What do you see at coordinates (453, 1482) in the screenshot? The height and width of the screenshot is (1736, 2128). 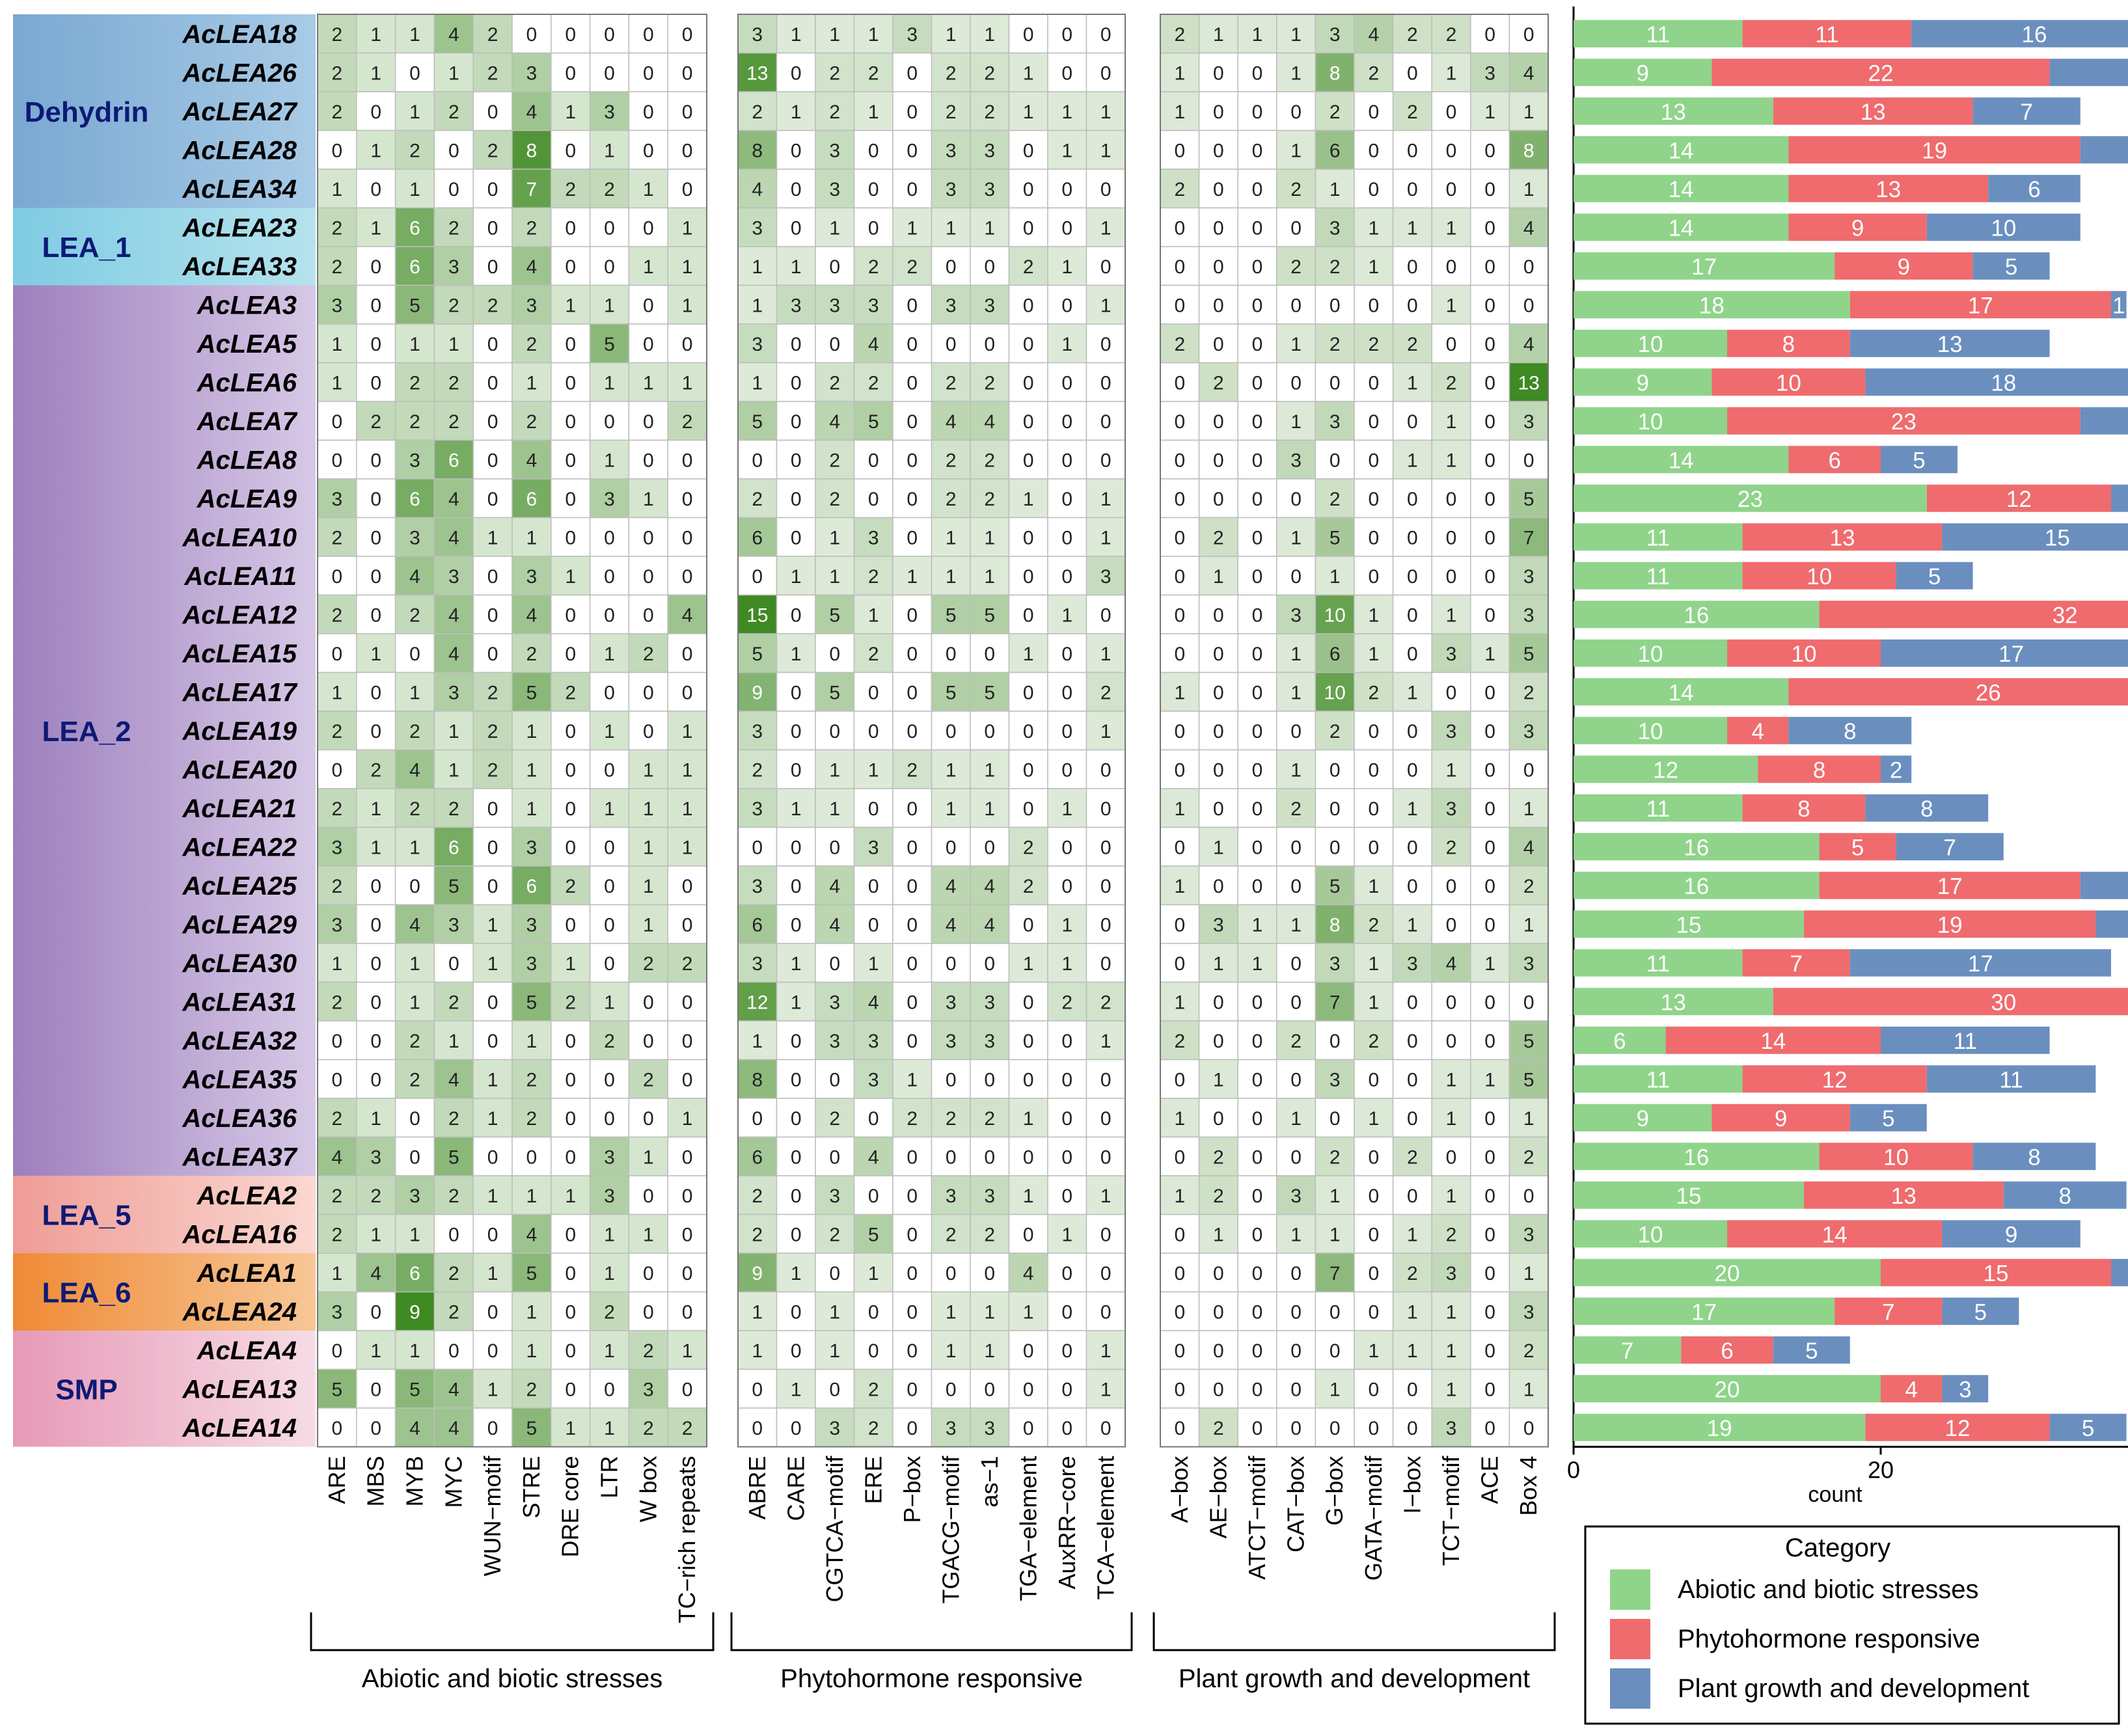 I see `column-label-myc: MYC` at bounding box center [453, 1482].